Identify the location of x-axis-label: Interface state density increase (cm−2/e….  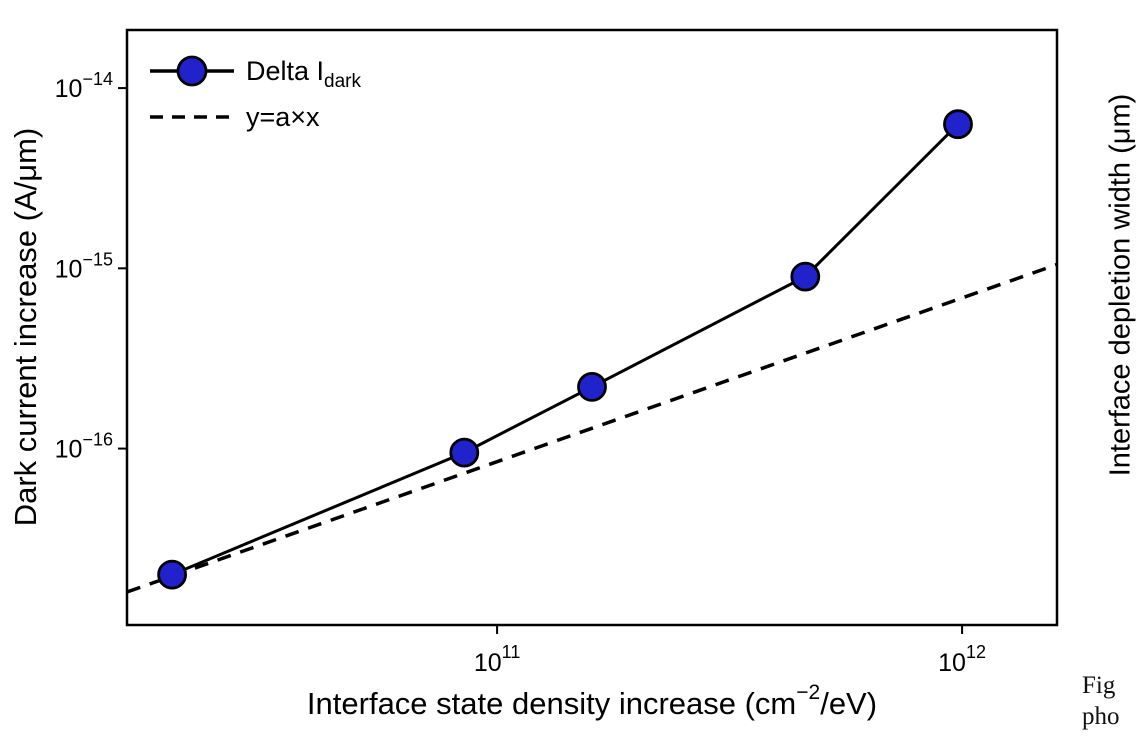
(592, 701).